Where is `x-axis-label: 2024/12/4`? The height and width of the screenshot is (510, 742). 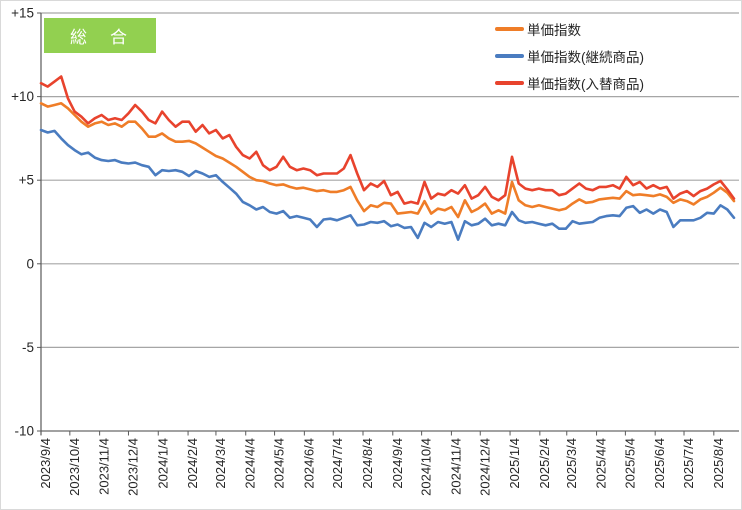 x-axis-label: 2024/12/4 is located at coordinates (484, 467).